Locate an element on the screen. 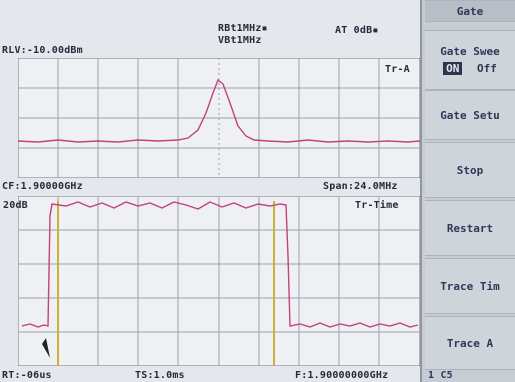  menu-header: Gate is located at coordinates (470, 11).